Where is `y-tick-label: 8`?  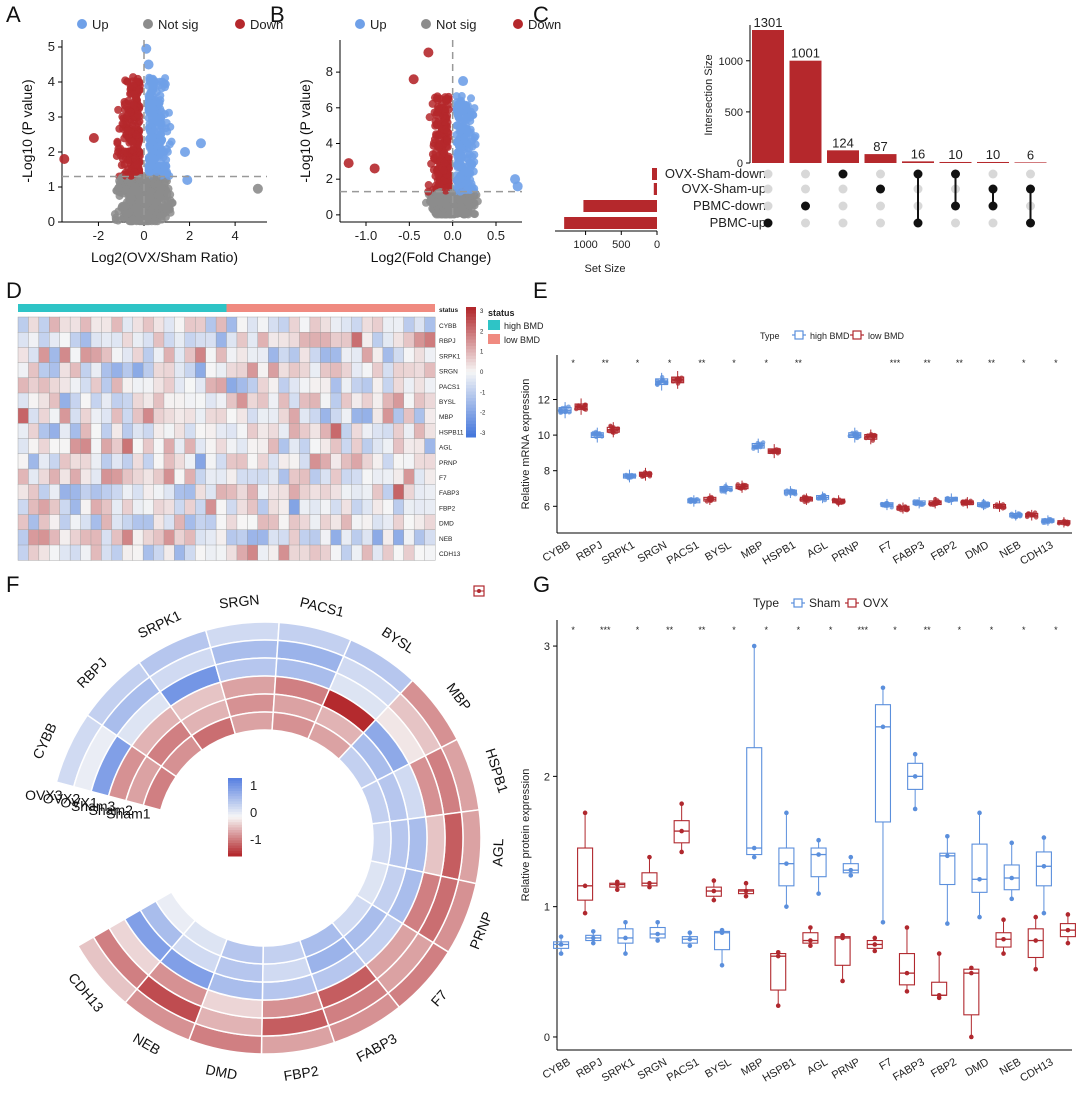 y-tick-label: 8 is located at coordinates (547, 472).